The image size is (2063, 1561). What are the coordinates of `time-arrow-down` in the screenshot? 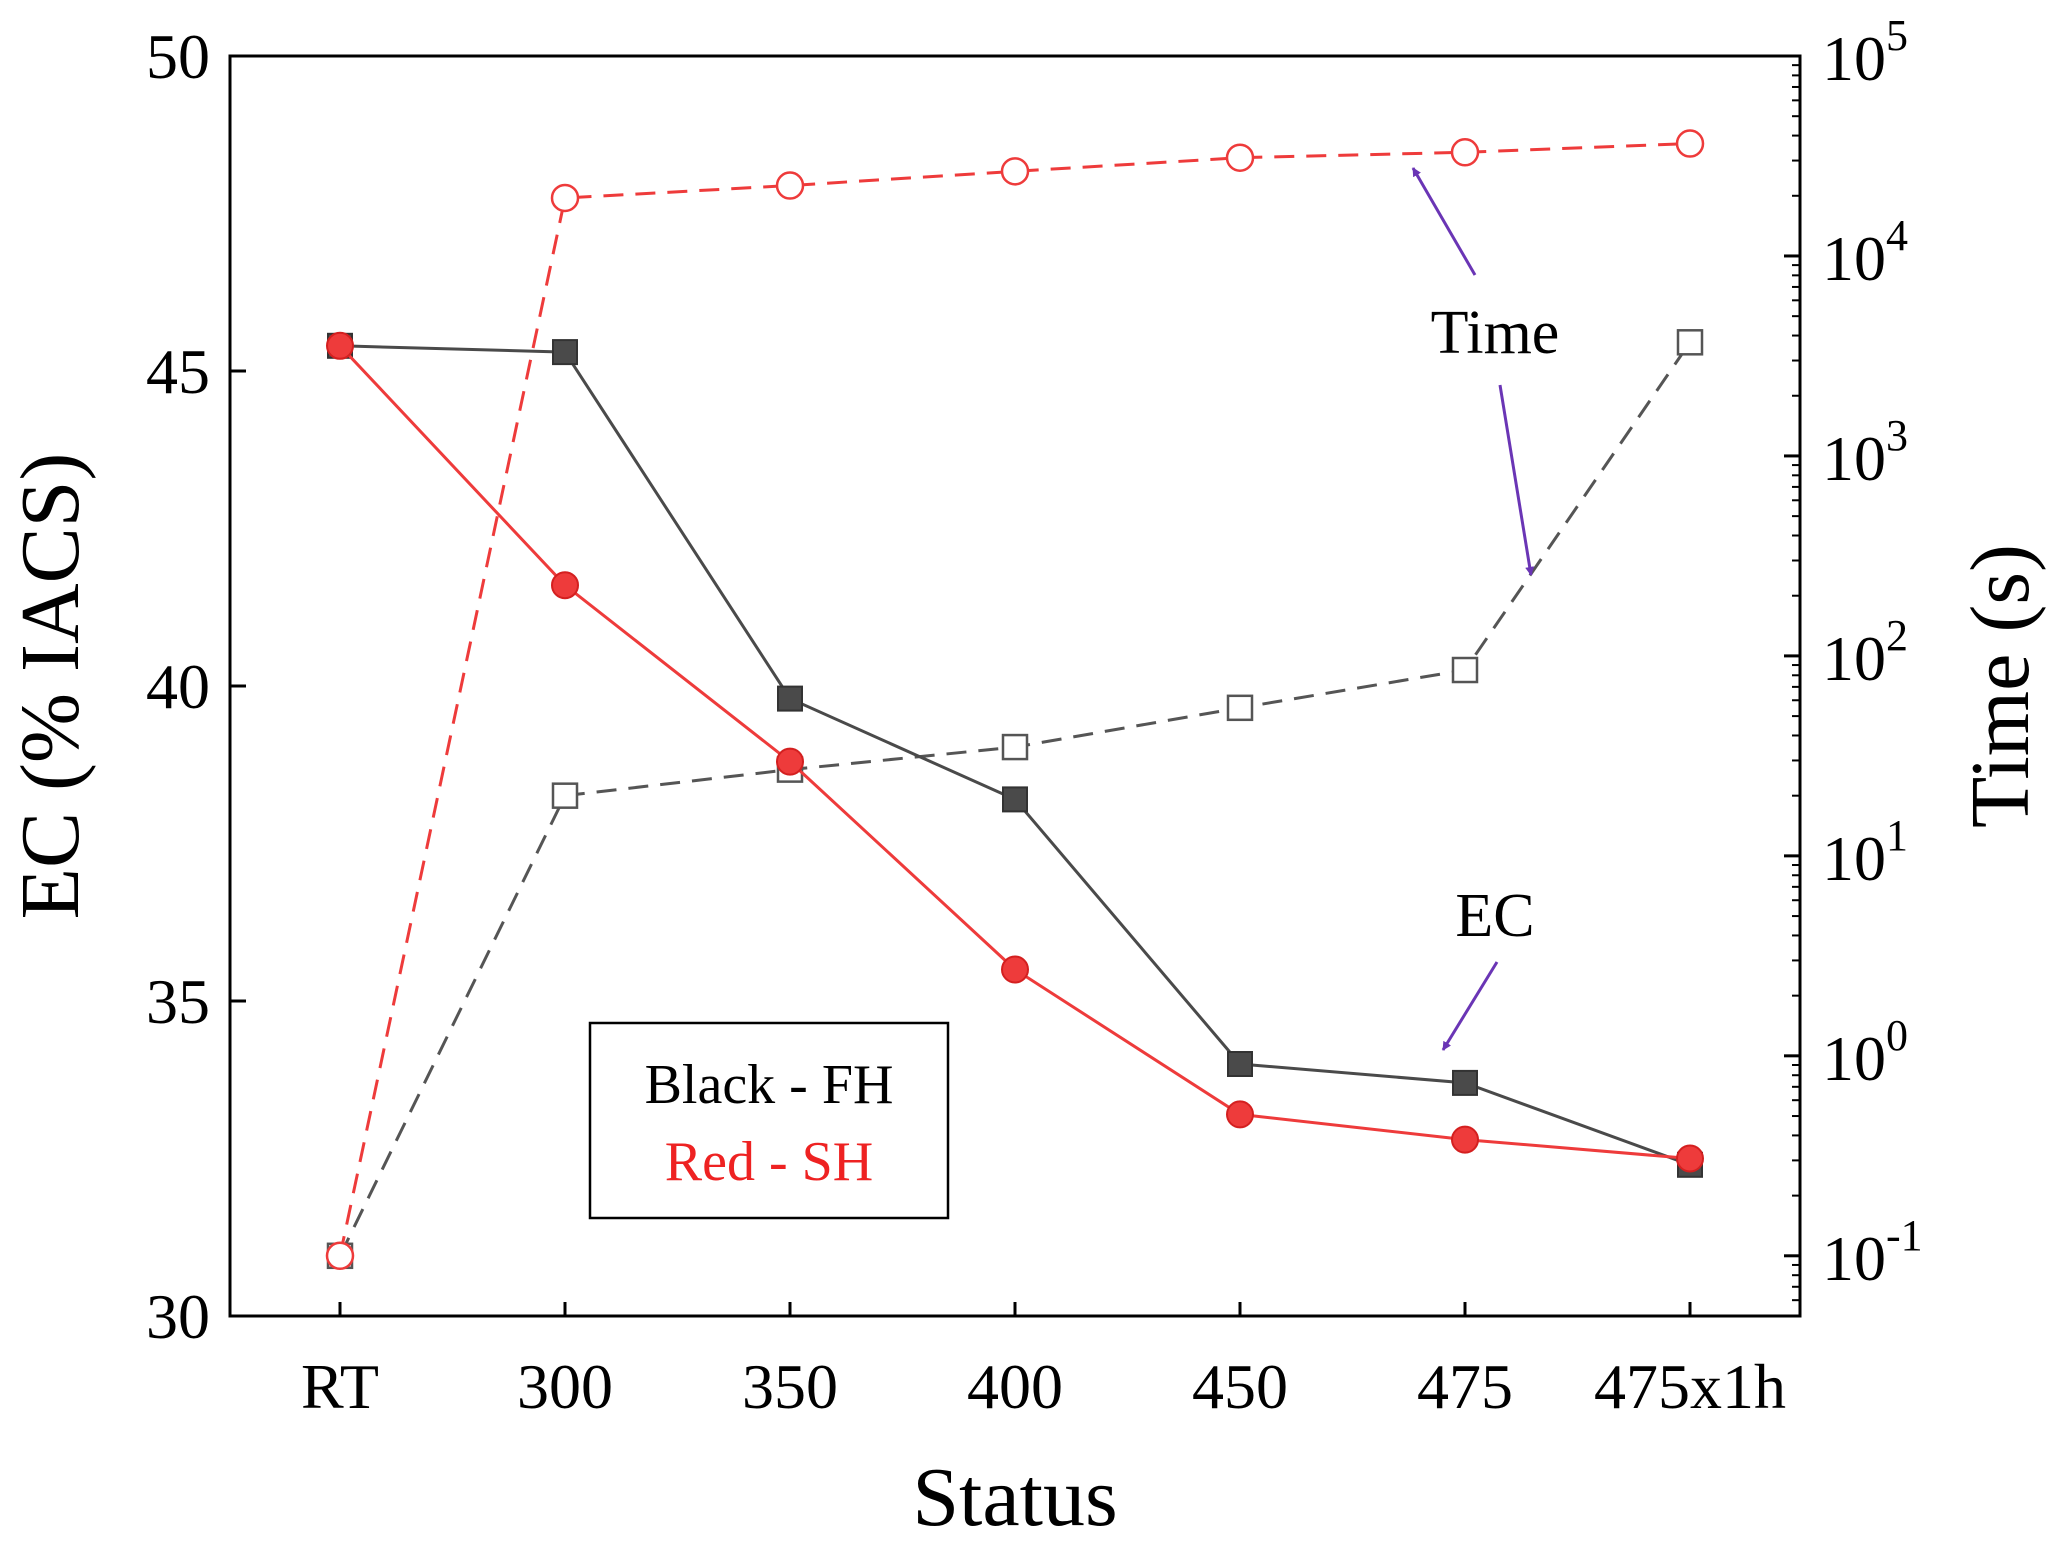 It's located at (1516, 480).